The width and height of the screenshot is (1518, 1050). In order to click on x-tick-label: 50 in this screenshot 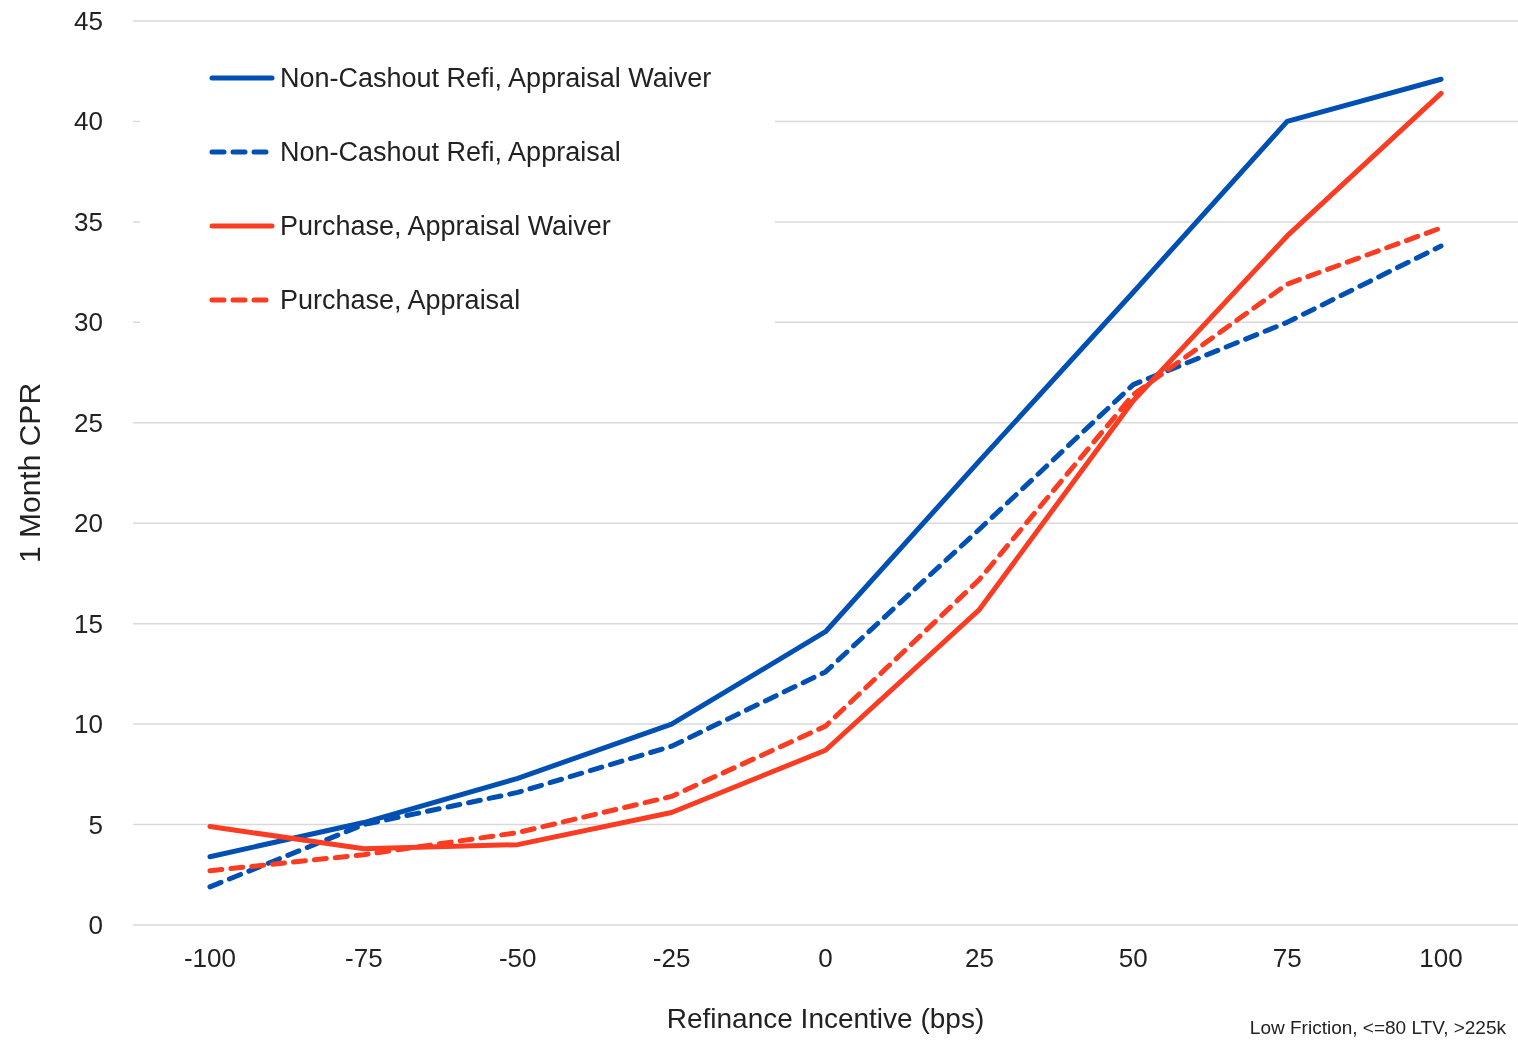, I will do `click(1133, 958)`.